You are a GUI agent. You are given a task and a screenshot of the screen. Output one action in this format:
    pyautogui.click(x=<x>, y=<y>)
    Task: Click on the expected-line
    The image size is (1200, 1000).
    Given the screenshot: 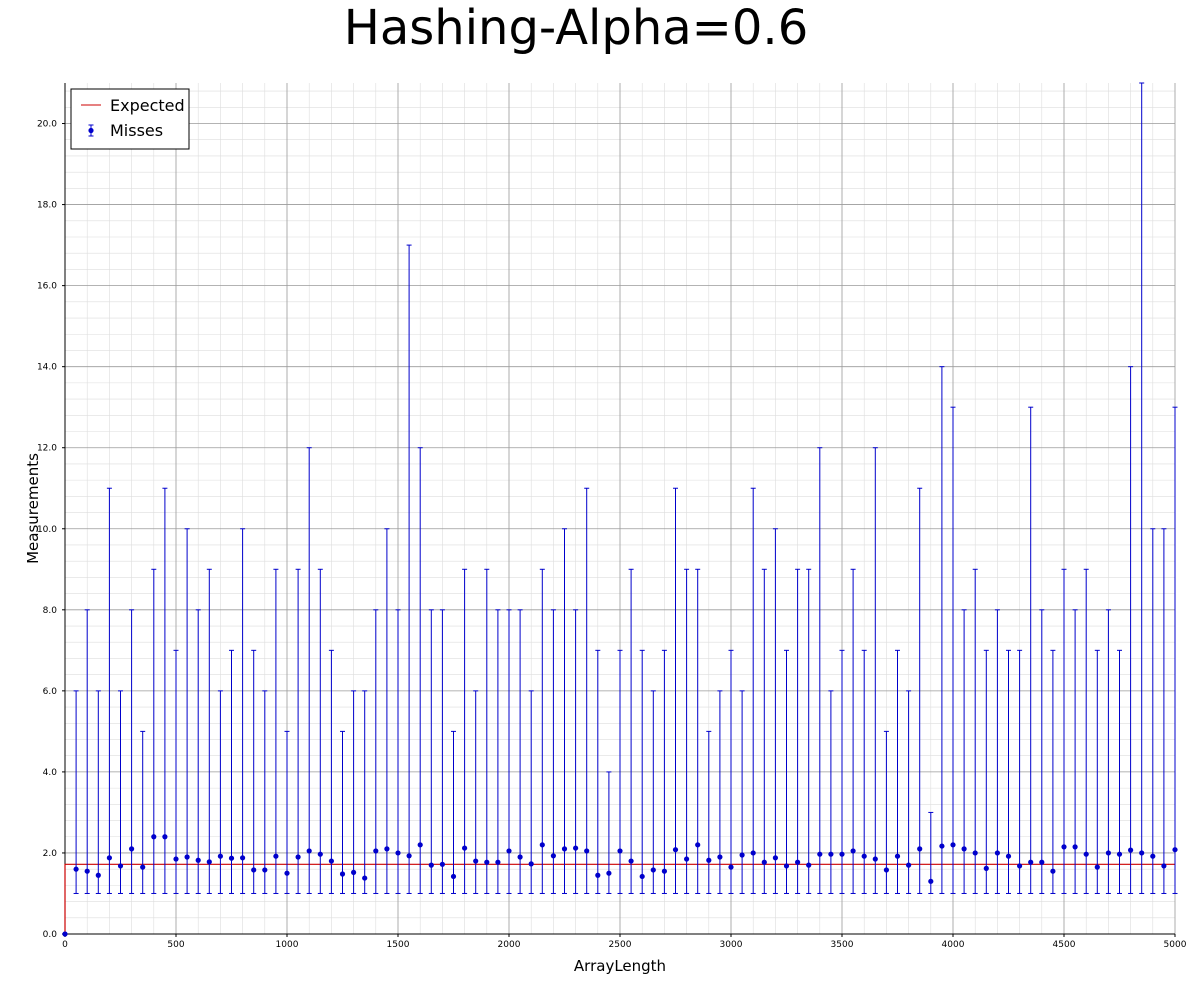 What is the action you would take?
    pyautogui.click(x=619, y=898)
    